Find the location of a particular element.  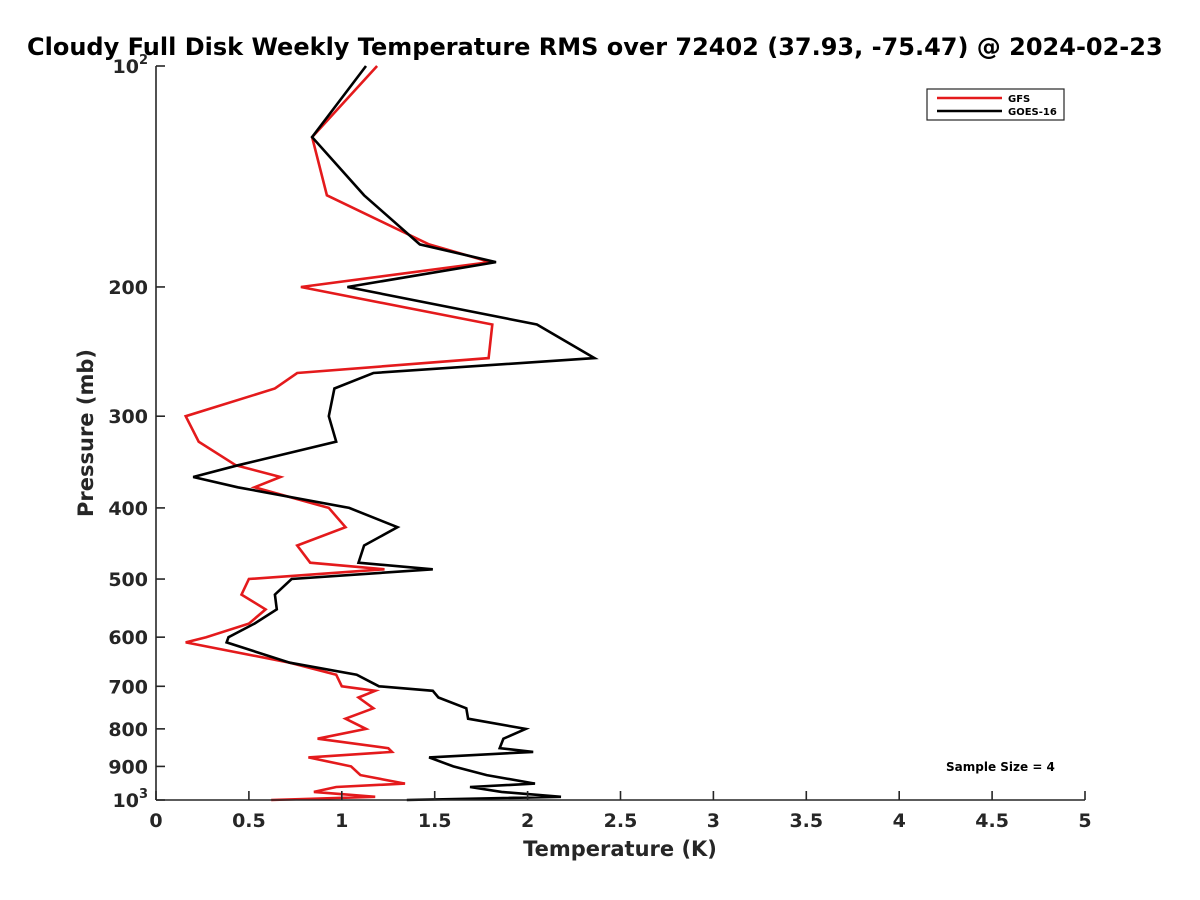

y-axis-label: Pressure (mb) is located at coordinates (86, 433).